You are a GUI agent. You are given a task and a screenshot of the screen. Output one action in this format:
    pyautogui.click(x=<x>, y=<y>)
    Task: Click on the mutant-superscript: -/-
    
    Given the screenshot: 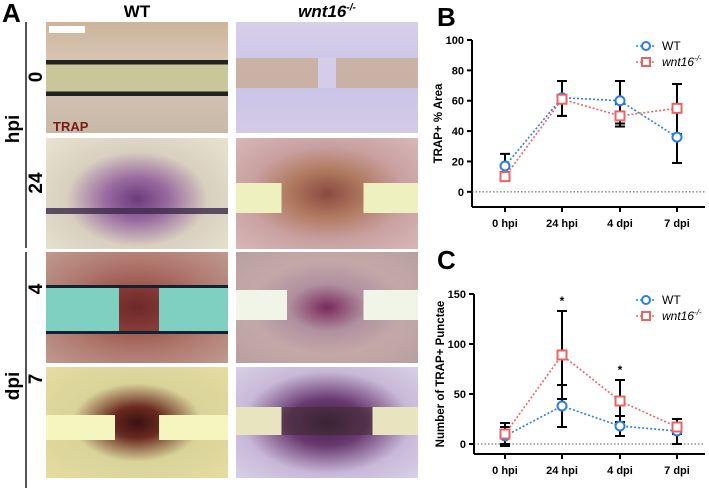 What is the action you would take?
    pyautogui.click(x=351, y=8)
    